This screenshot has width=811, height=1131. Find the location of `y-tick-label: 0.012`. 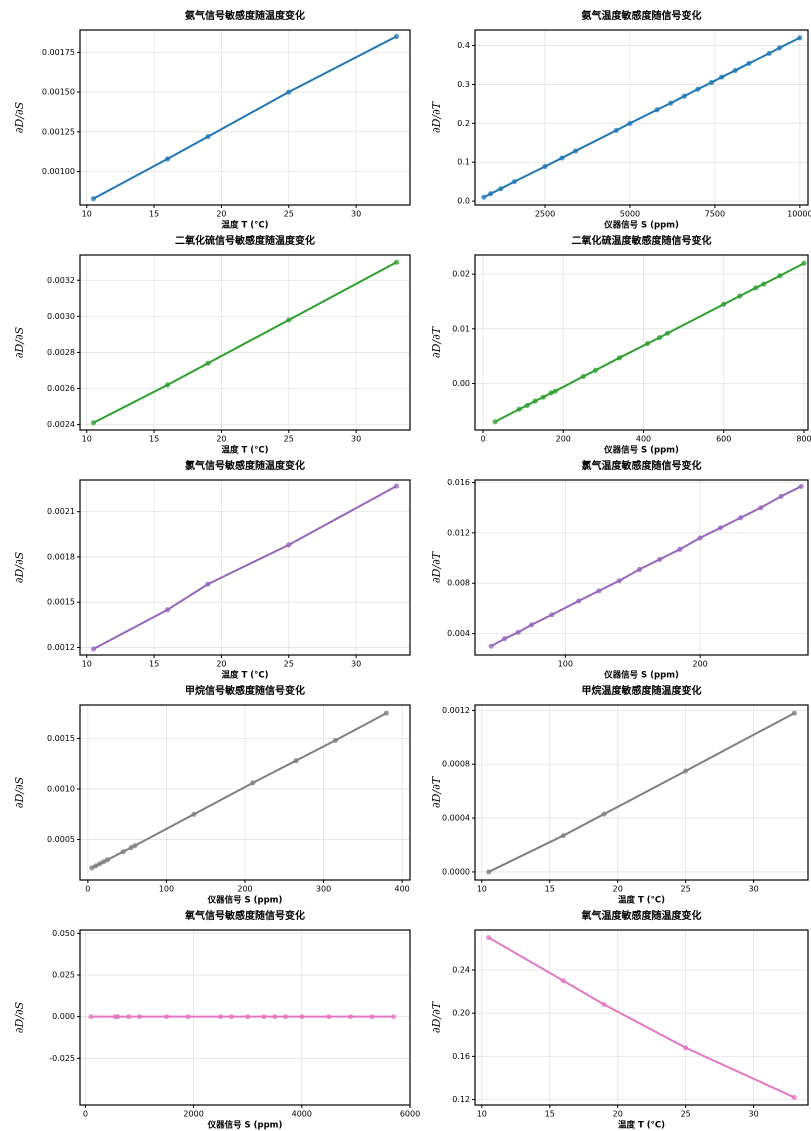

y-tick-label: 0.012 is located at coordinates (458, 532).